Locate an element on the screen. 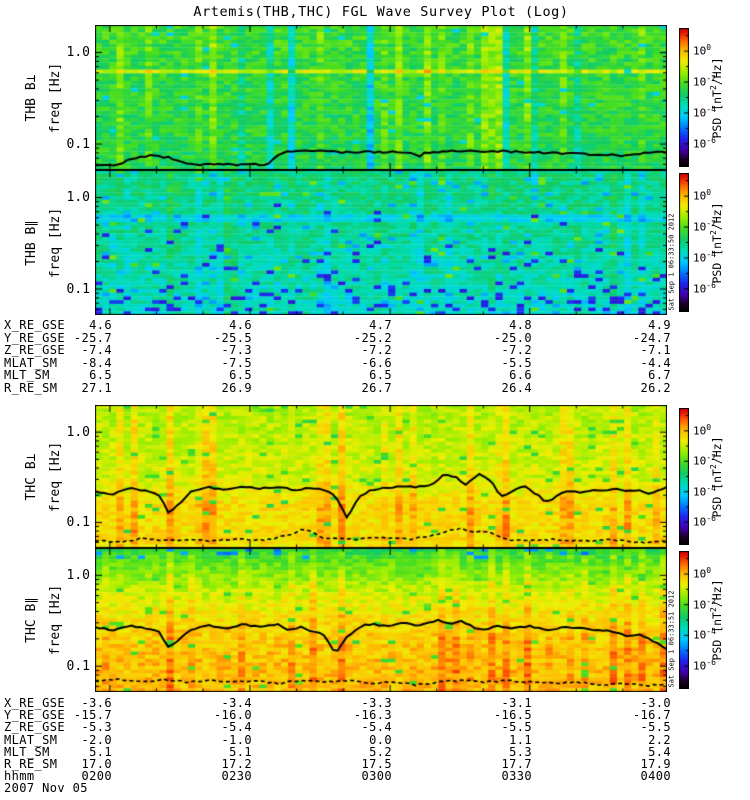 The height and width of the screenshot is (800, 750). ephemeris-label: R_RE_SM is located at coordinates (31, 764).